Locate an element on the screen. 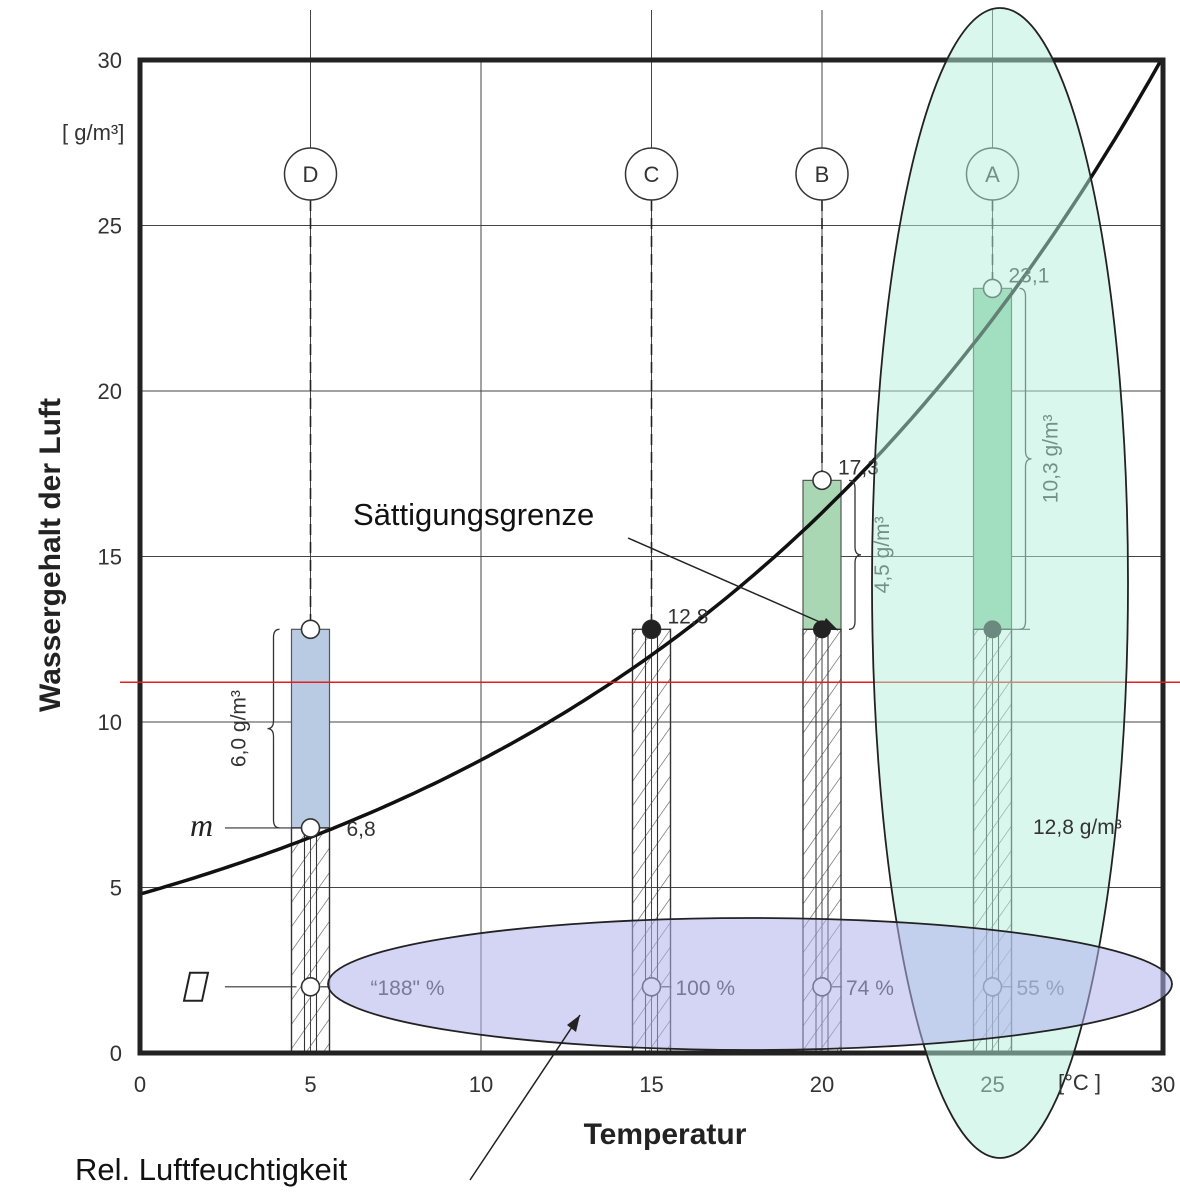  column-letter: C is located at coordinates (652, 174).